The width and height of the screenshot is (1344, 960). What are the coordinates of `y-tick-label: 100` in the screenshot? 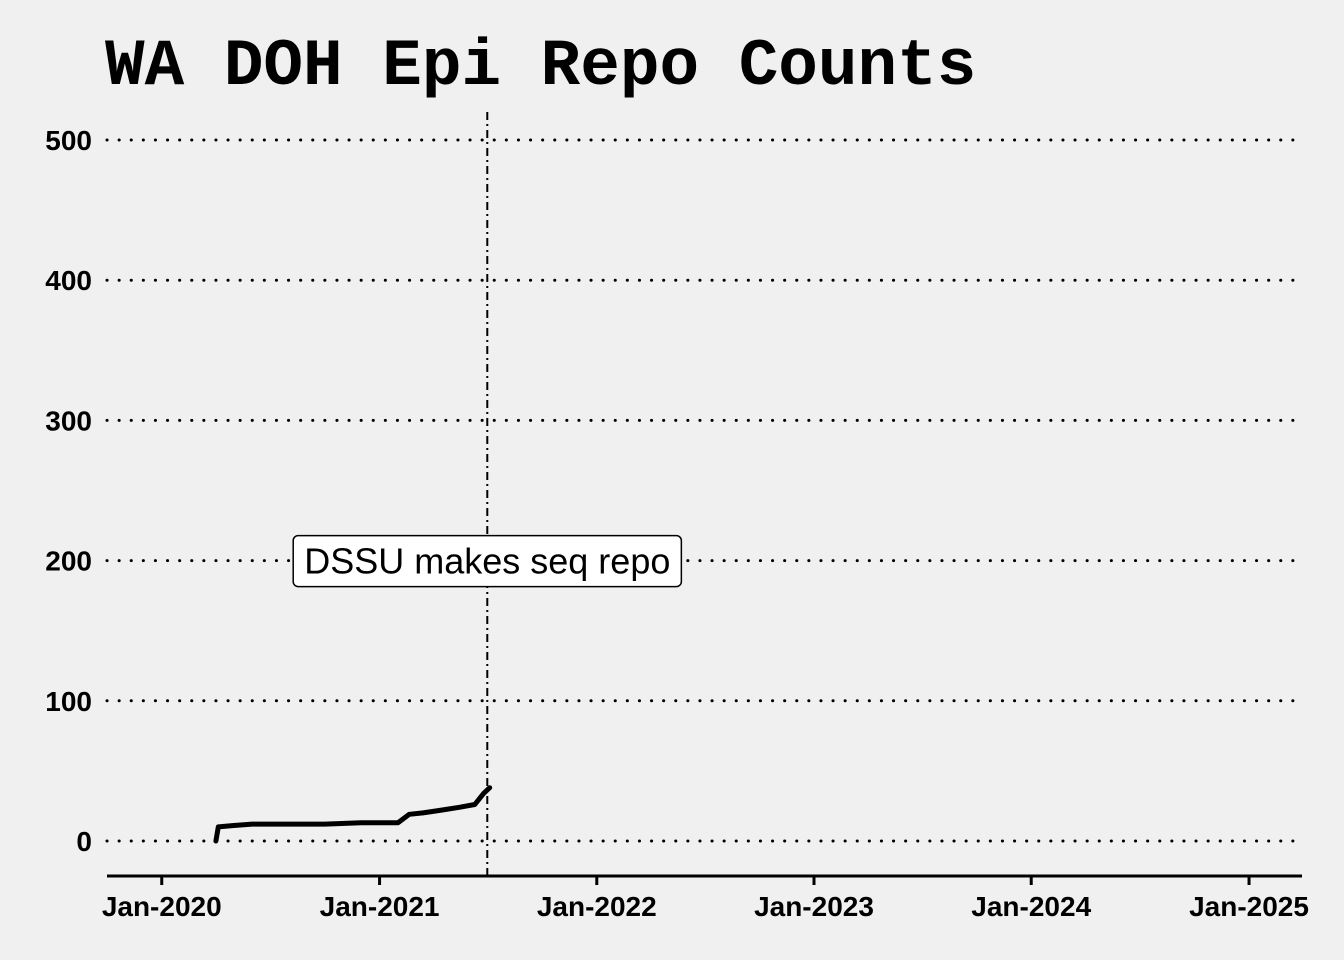 It's located at (68, 701).